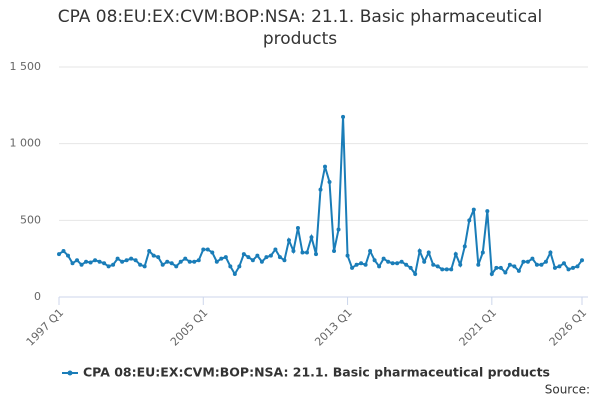  What do you see at coordinates (478, 327) in the screenshot?
I see `x-tick-label: 2021 Q1` at bounding box center [478, 327].